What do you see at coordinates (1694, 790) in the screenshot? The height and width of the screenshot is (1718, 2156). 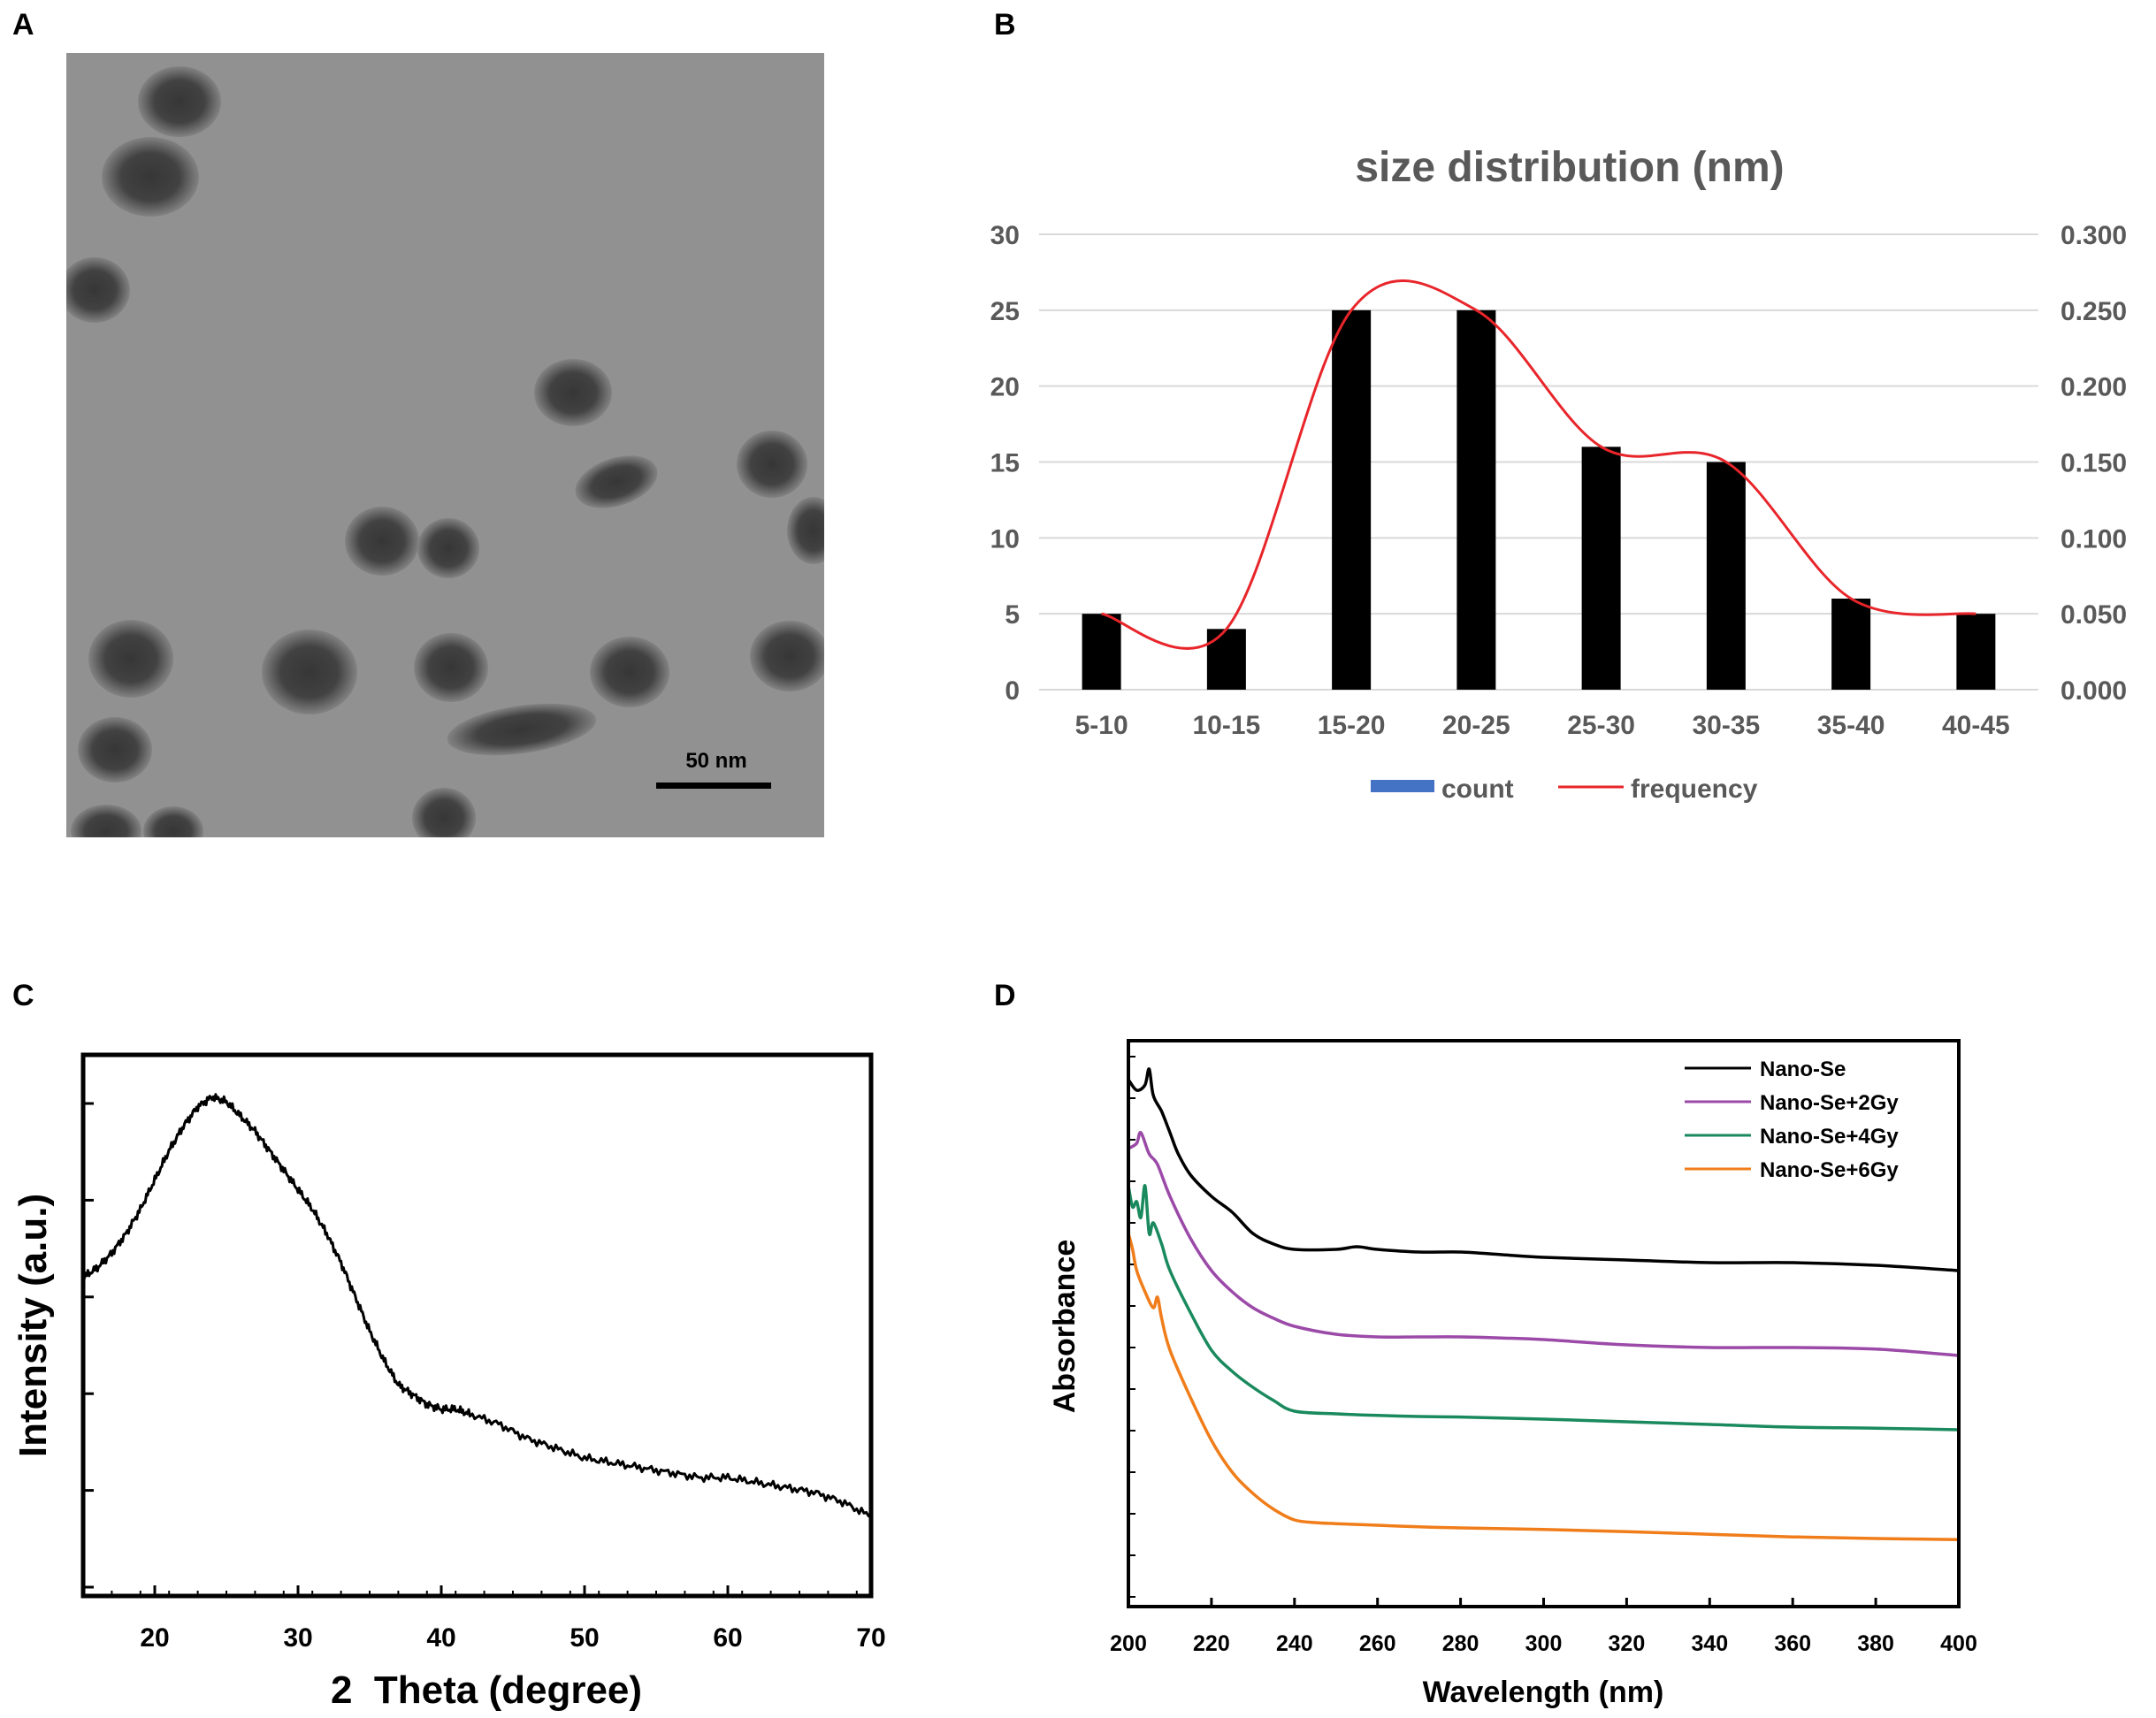 I see `legend-frequency-label: frequency` at bounding box center [1694, 790].